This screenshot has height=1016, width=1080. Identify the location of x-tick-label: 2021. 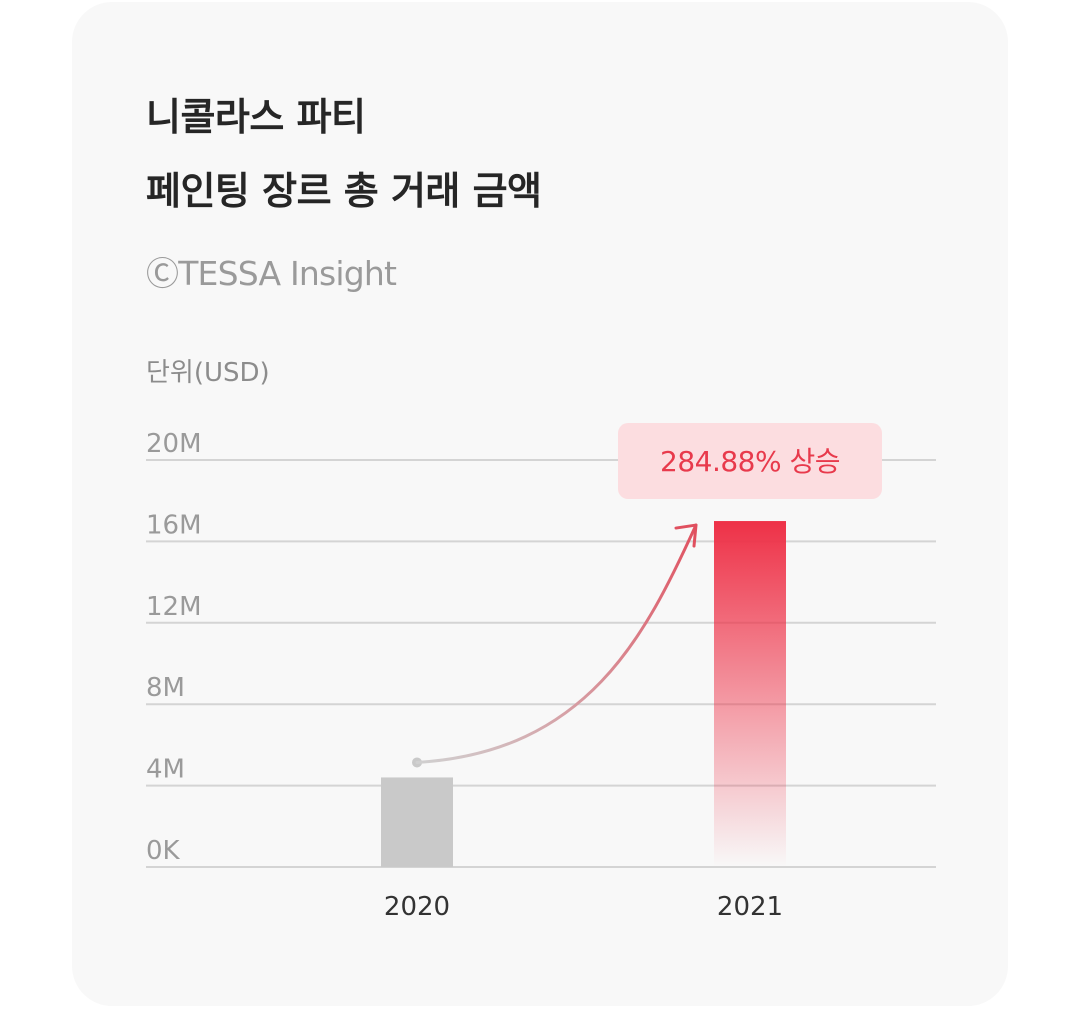
(750, 907).